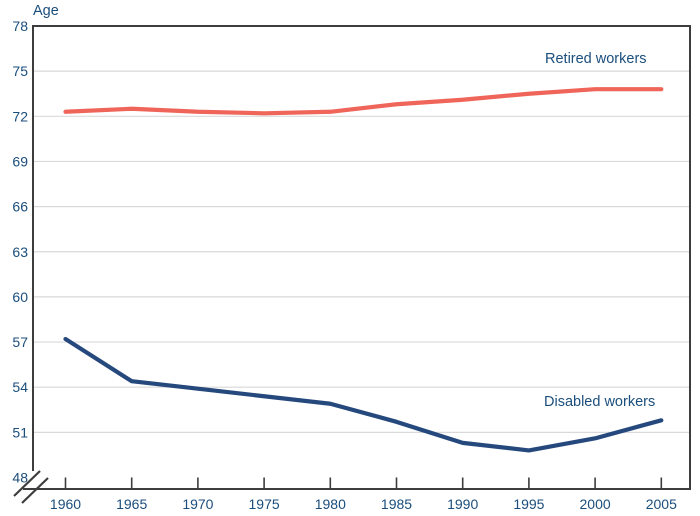 This screenshot has height=516, width=700. I want to click on y-tick-label: 57, so click(20, 342).